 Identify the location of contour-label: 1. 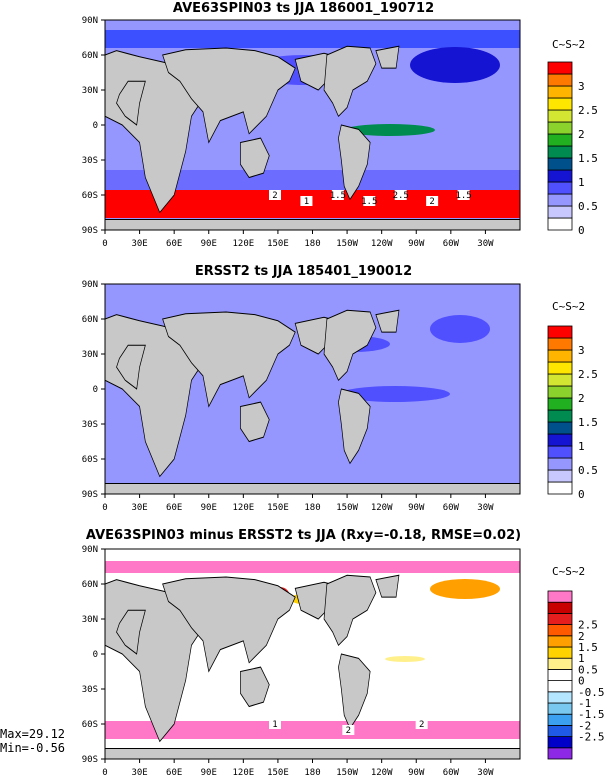
(274, 725).